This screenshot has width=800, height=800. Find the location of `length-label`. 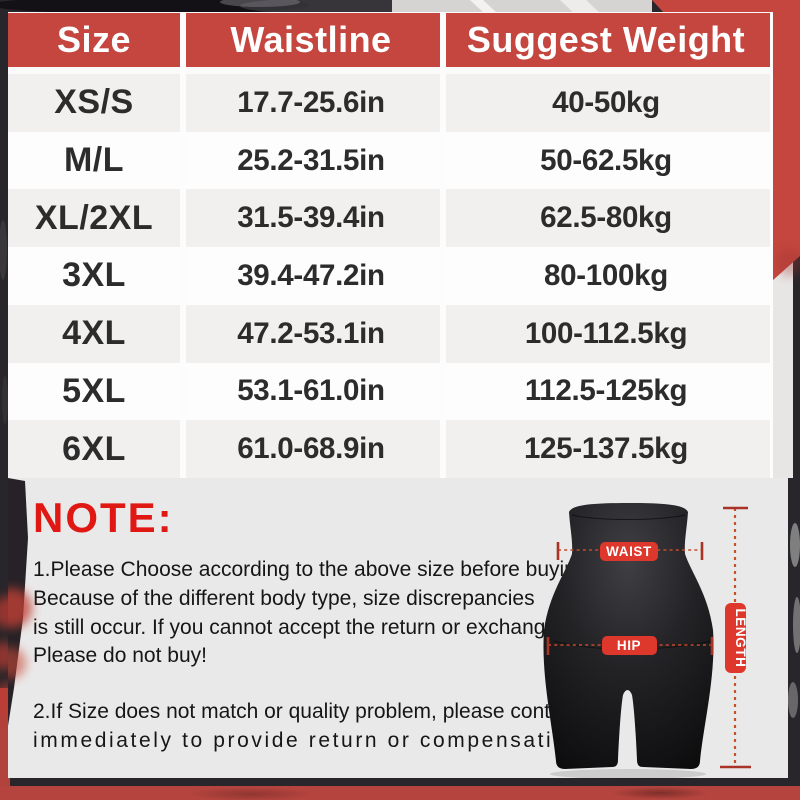

length-label is located at coordinates (735, 638).